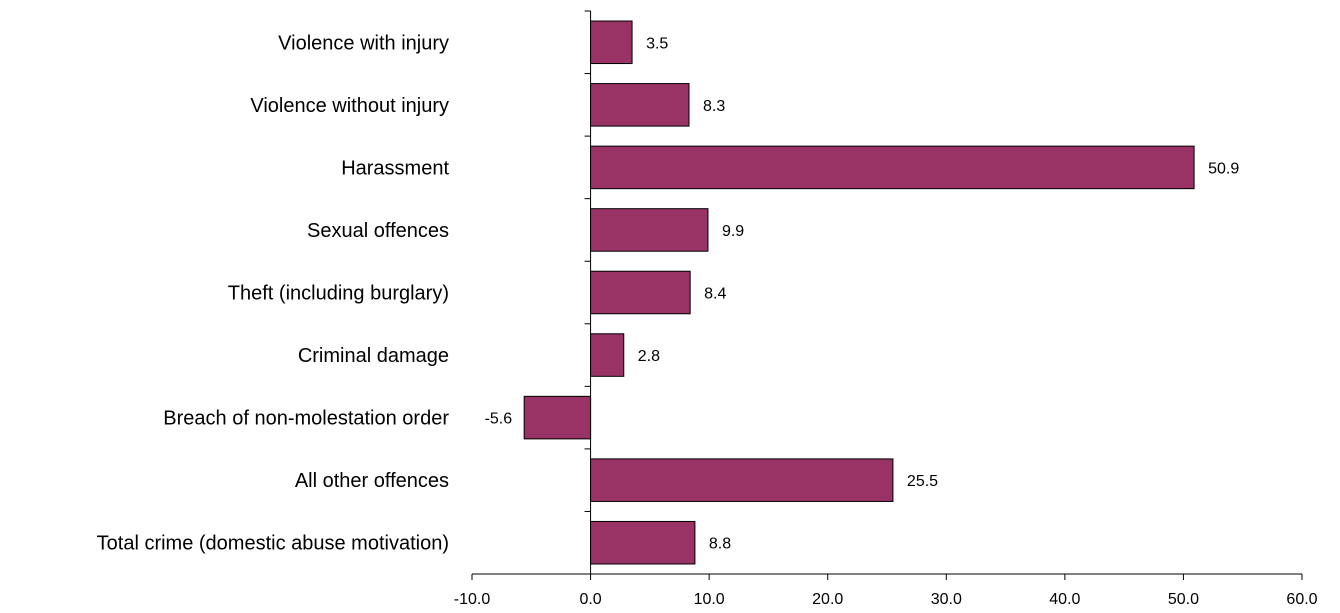  I want to click on category-label: Violence without injury, so click(349, 106).